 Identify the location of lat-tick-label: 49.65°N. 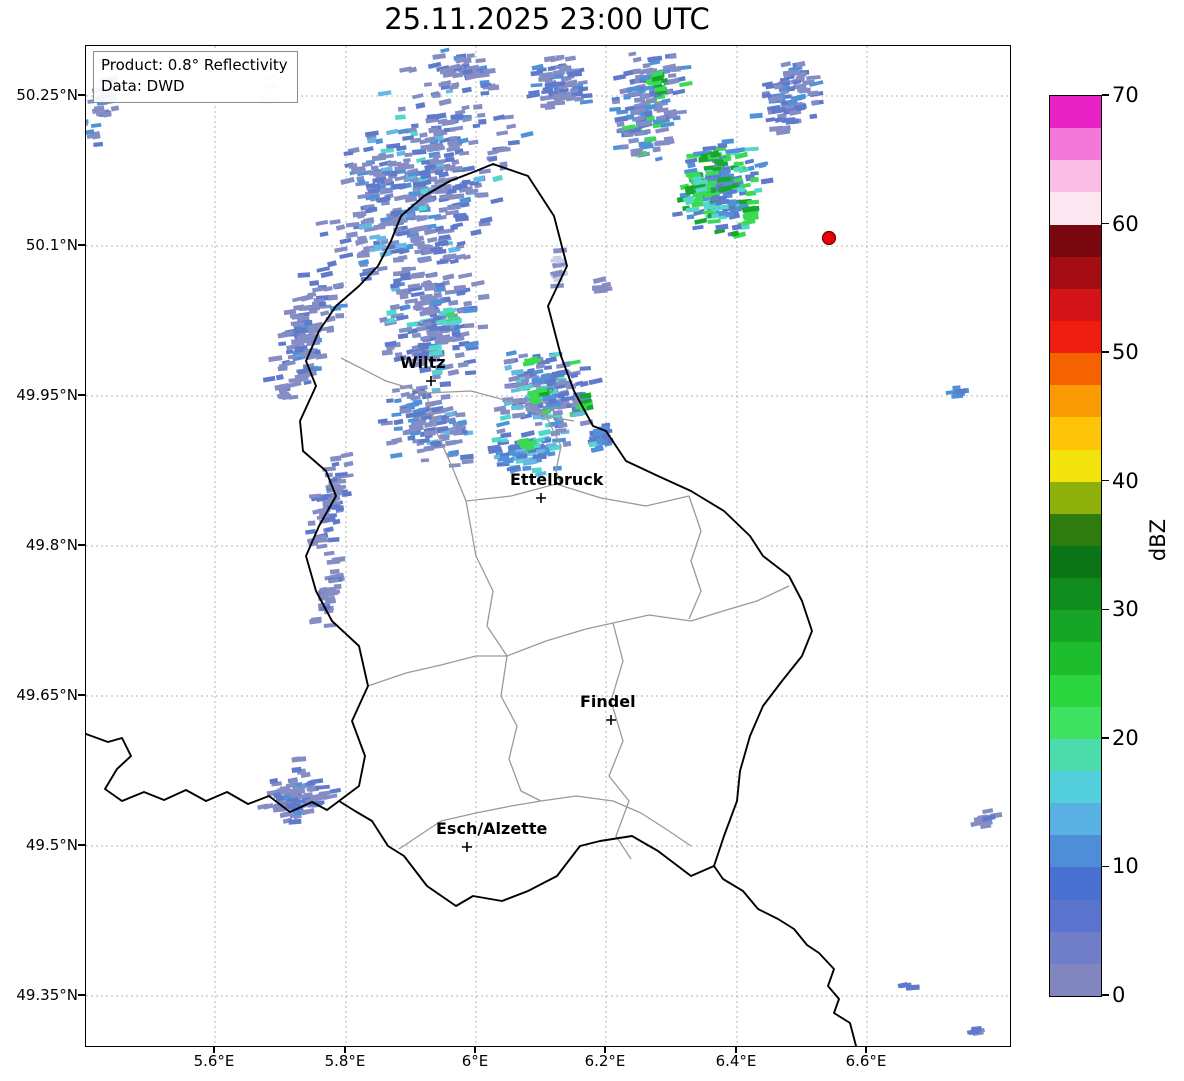
(47, 695).